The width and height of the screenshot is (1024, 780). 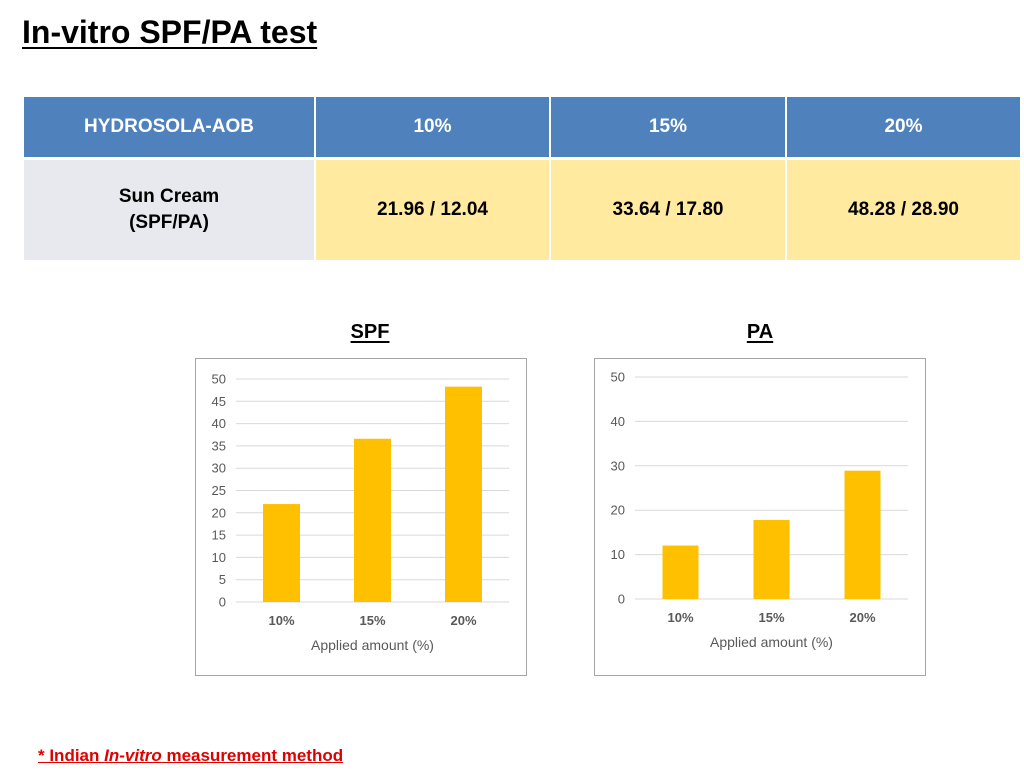 I want to click on header-cell-20: 20%, so click(x=903, y=128).